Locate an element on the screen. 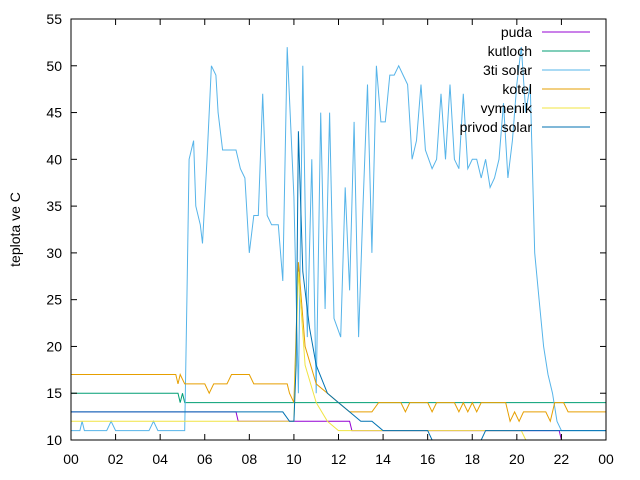 The height and width of the screenshot is (480, 640). y-tick-label: 35 is located at coordinates (54, 206).